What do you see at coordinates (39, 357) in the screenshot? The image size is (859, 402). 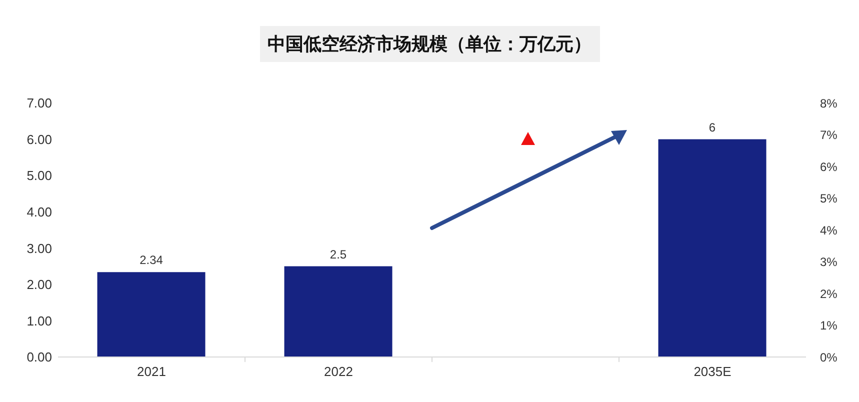 I see `y-tick-label: 0.00` at bounding box center [39, 357].